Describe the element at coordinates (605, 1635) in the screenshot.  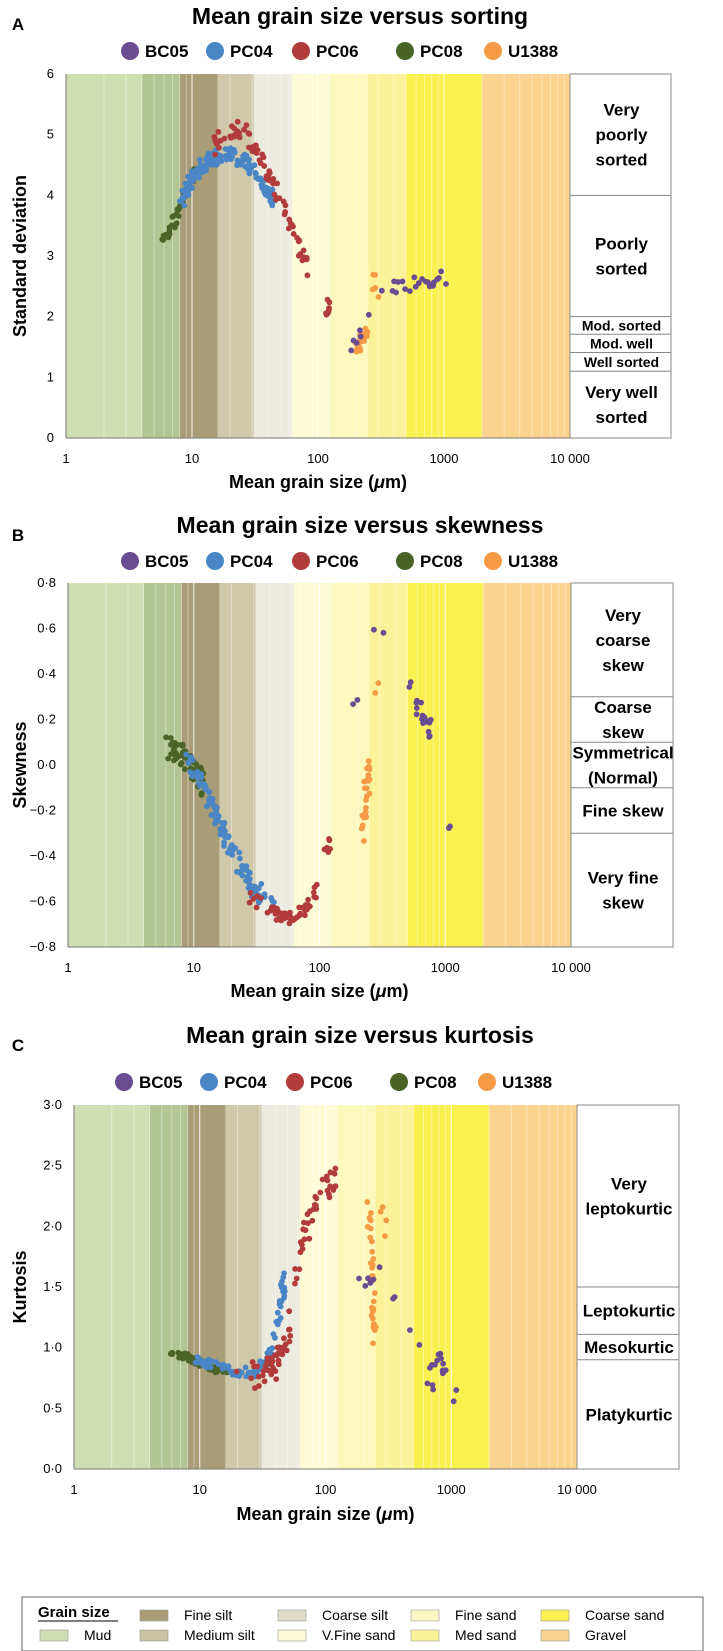
I see `grain-label: Gravel` at that location.